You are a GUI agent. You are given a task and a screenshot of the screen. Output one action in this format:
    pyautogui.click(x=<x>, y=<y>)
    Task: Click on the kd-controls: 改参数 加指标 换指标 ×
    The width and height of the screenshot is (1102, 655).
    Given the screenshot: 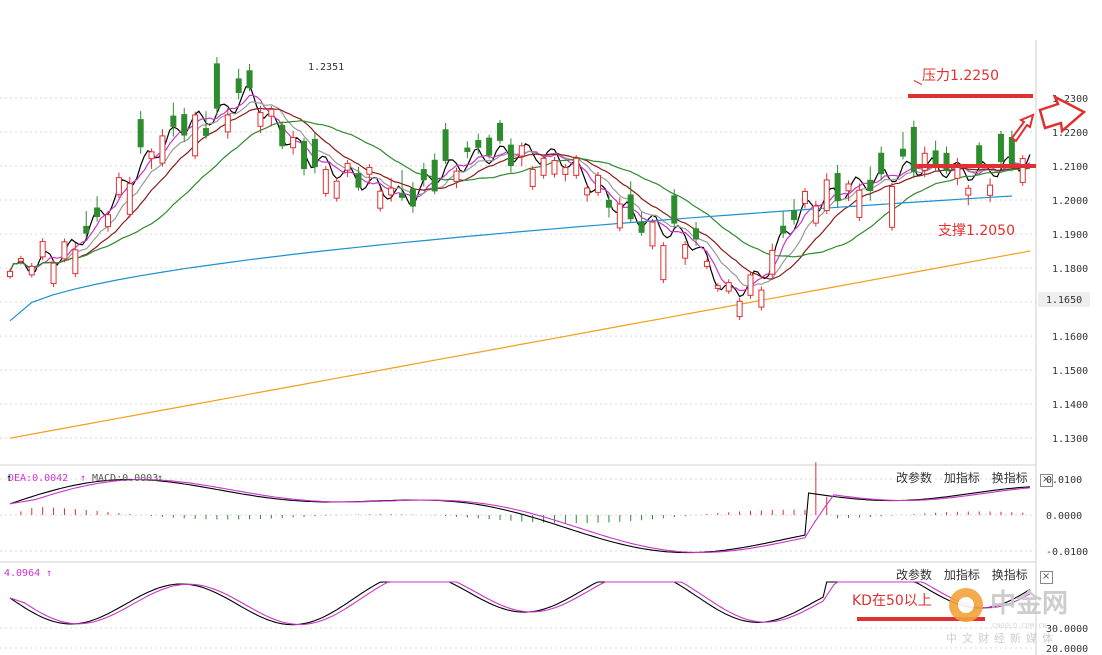 What is the action you would take?
    pyautogui.click(x=978, y=575)
    